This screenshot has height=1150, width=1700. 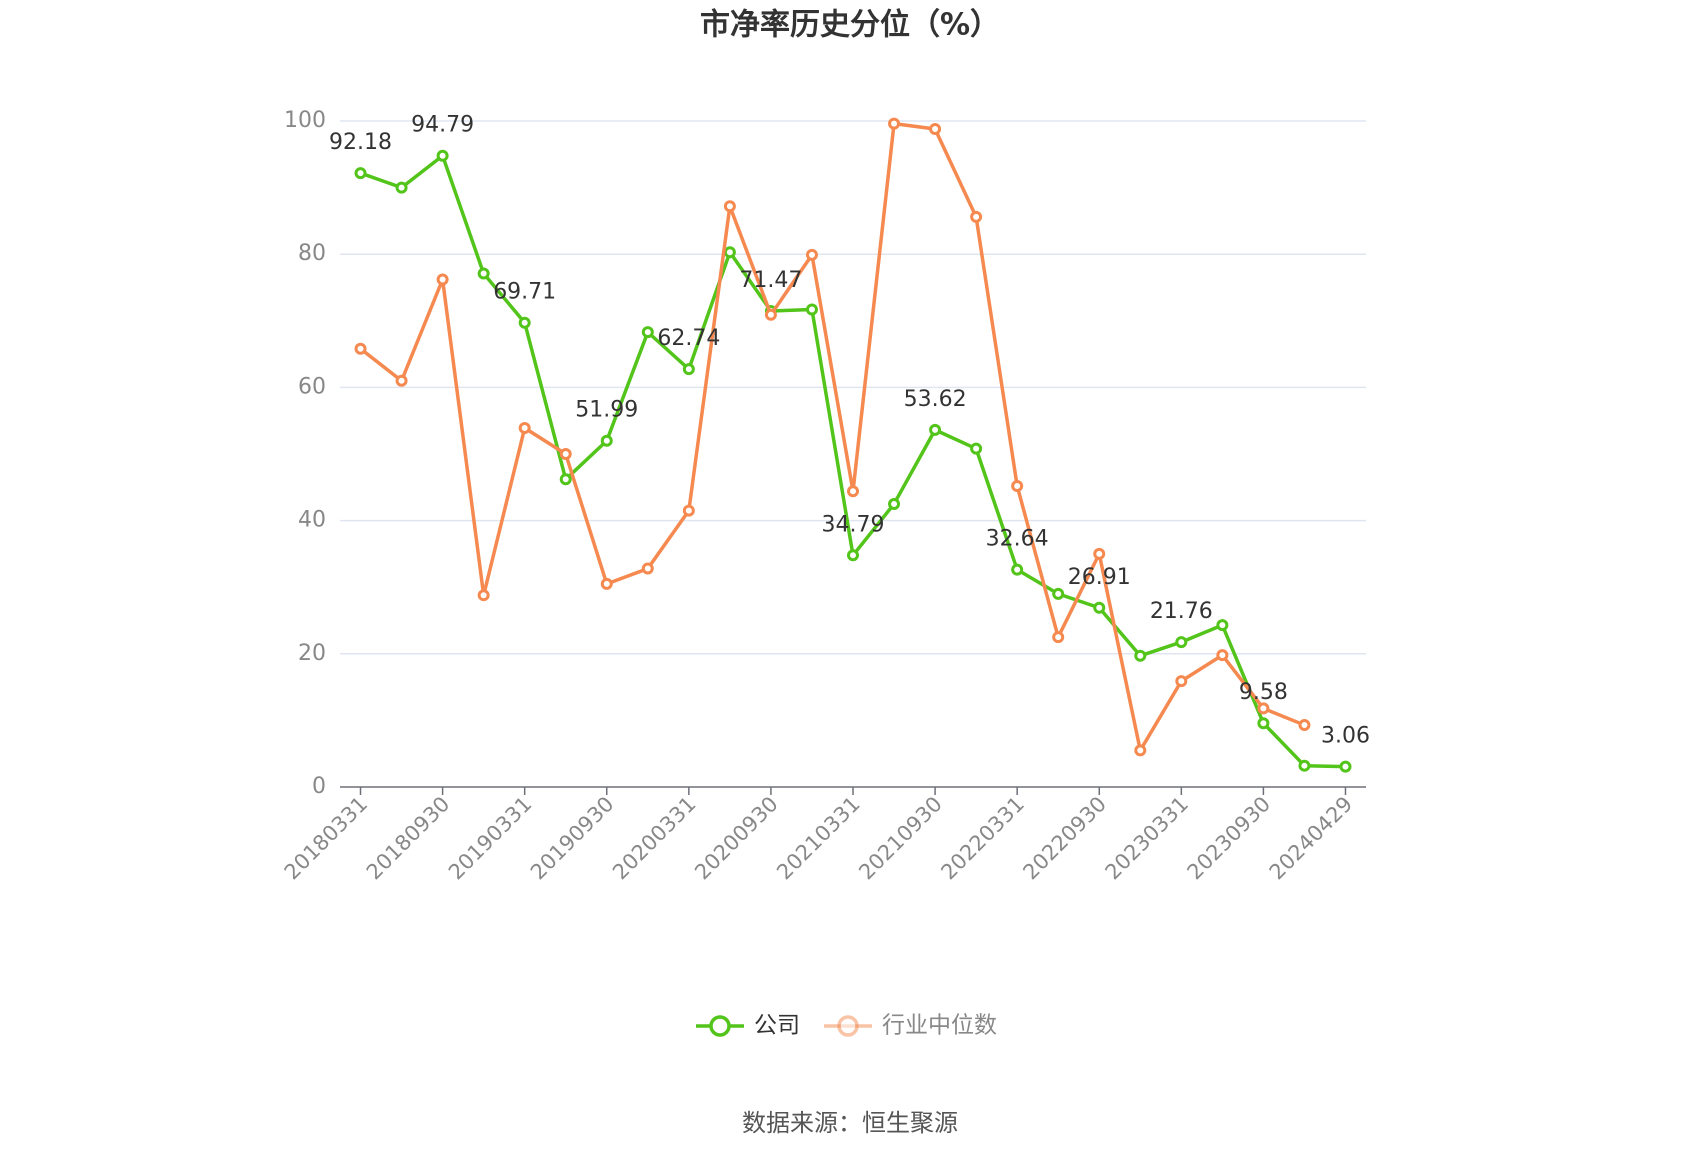 What do you see at coordinates (1263, 692) in the screenshot?
I see `data-label: 9.58` at bounding box center [1263, 692].